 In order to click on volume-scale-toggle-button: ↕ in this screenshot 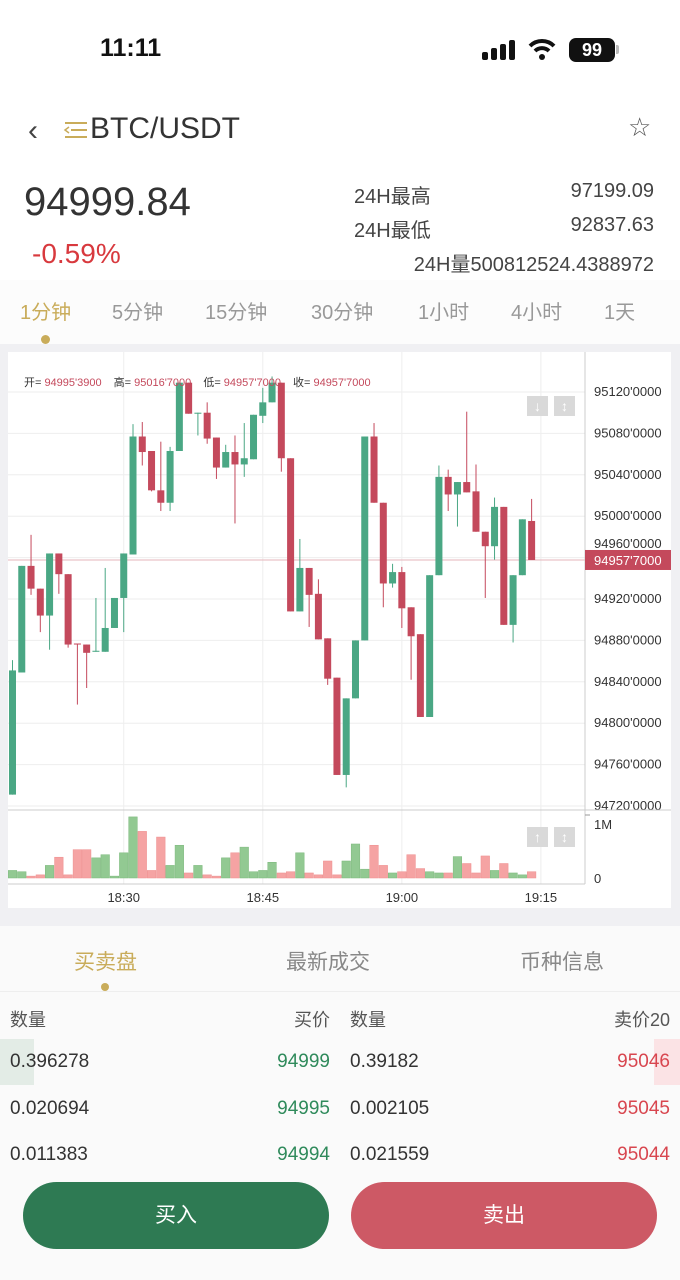, I will do `click(564, 837)`.